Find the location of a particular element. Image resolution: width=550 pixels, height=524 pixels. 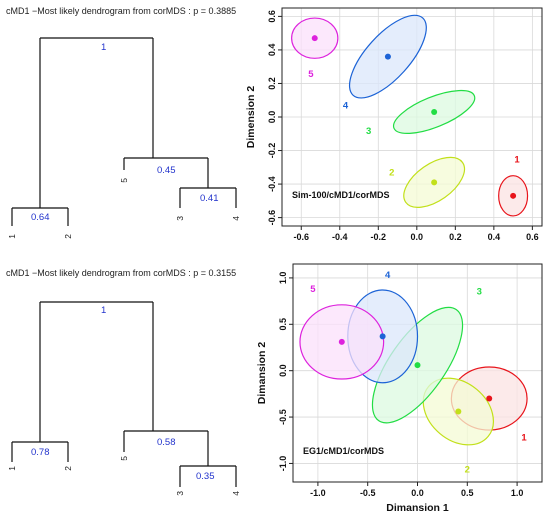

y-tick-label: -0.5 is located at coordinates (283, 417).